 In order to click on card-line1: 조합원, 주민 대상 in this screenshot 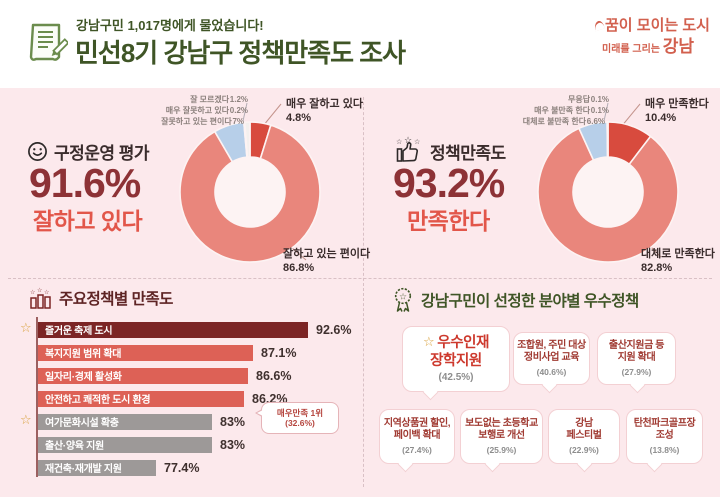, I will do `click(551, 345)`.